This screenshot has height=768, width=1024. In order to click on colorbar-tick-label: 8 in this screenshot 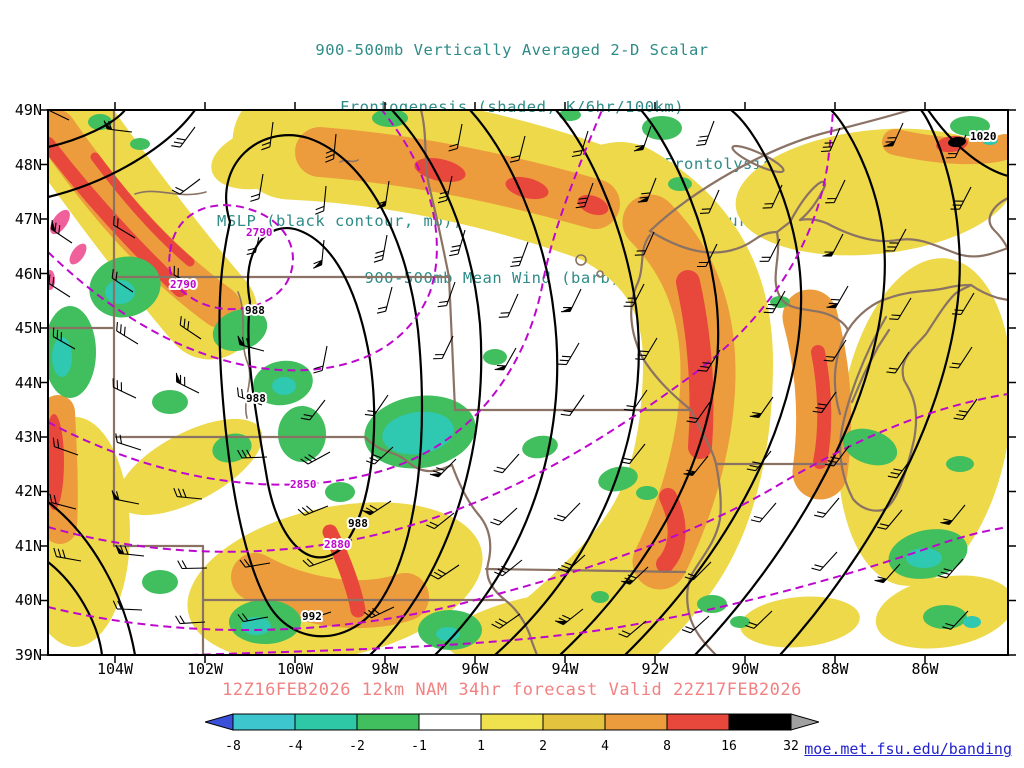, I will do `click(667, 746)`.